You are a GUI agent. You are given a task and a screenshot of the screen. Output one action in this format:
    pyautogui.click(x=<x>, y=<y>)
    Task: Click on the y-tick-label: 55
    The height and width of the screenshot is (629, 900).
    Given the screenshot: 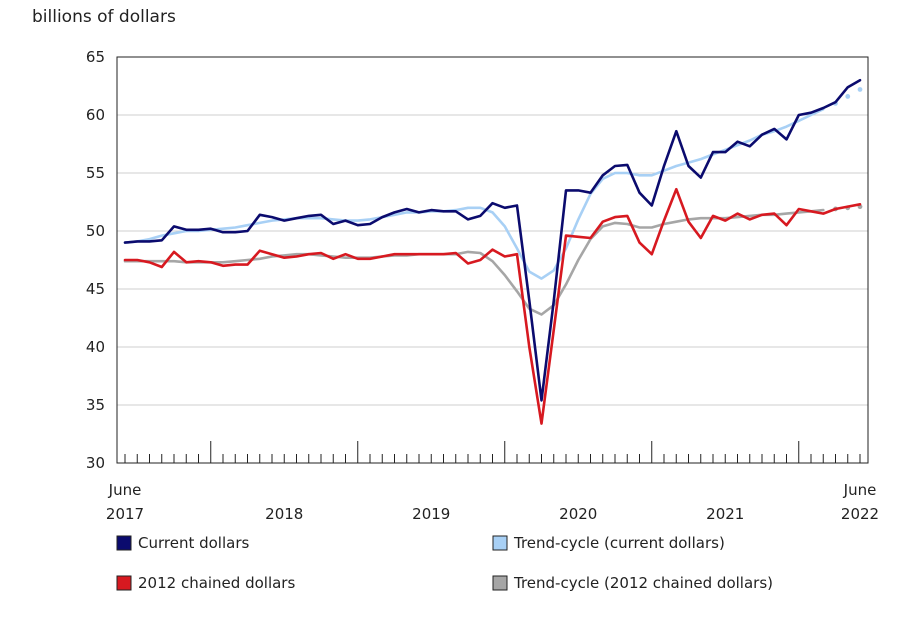 What is the action you would take?
    pyautogui.click(x=95, y=173)
    